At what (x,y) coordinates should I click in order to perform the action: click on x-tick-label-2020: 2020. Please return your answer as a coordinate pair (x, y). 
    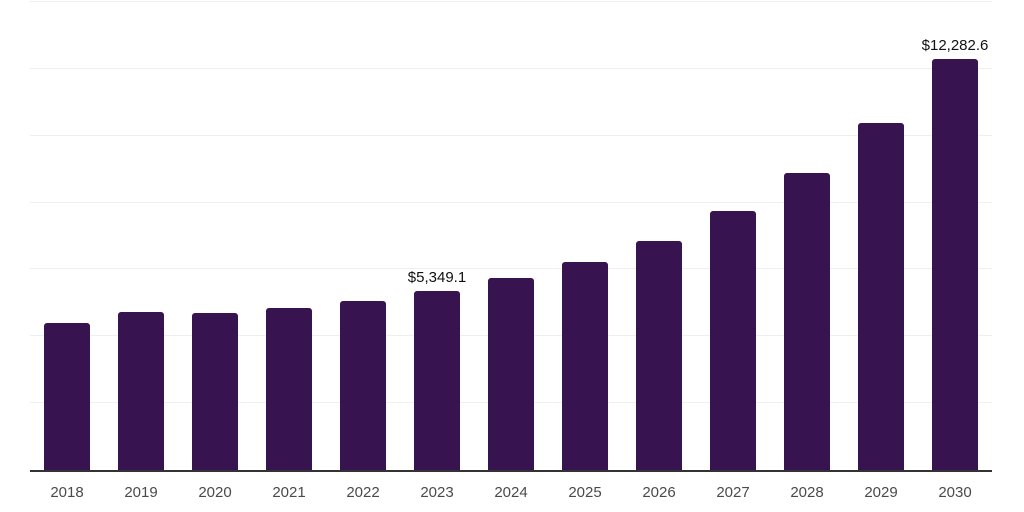
    Looking at the image, I should click on (215, 492).